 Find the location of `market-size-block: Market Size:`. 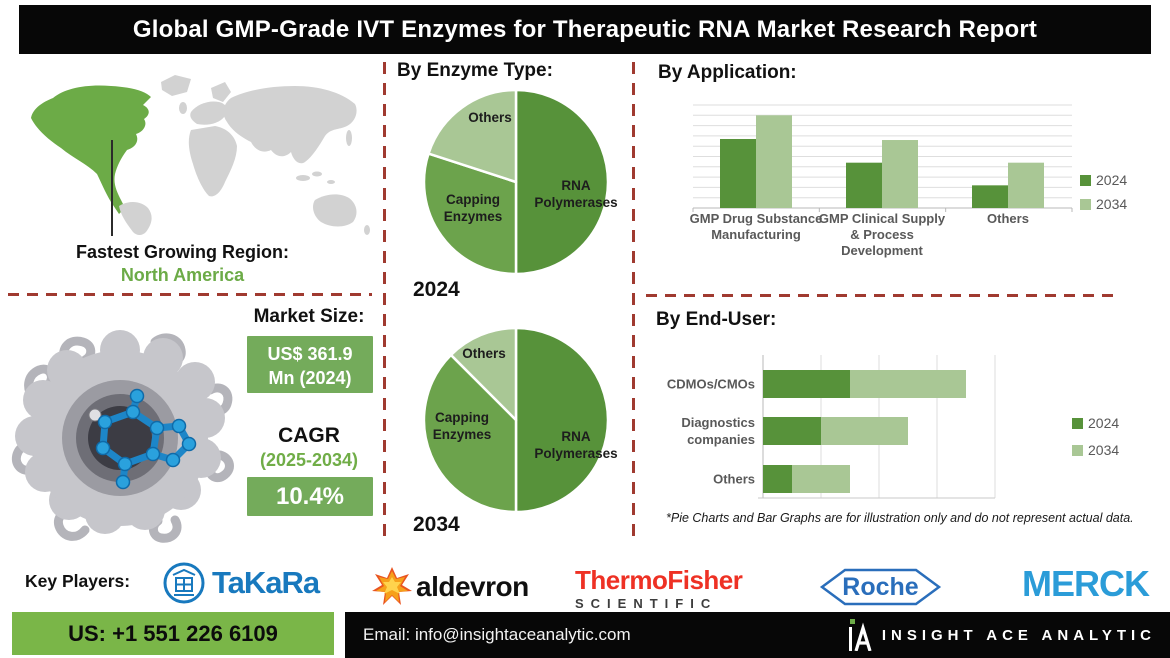

market-size-block: Market Size: is located at coordinates (309, 317).